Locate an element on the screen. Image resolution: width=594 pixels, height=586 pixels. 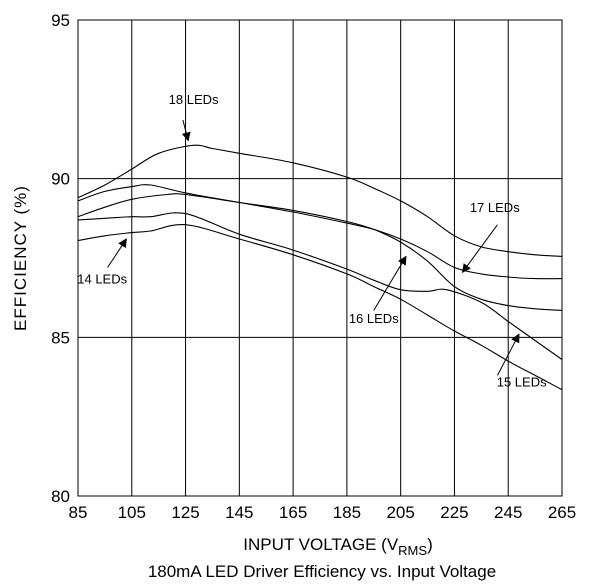
x-tick-label-105: 105 is located at coordinates (132, 512).